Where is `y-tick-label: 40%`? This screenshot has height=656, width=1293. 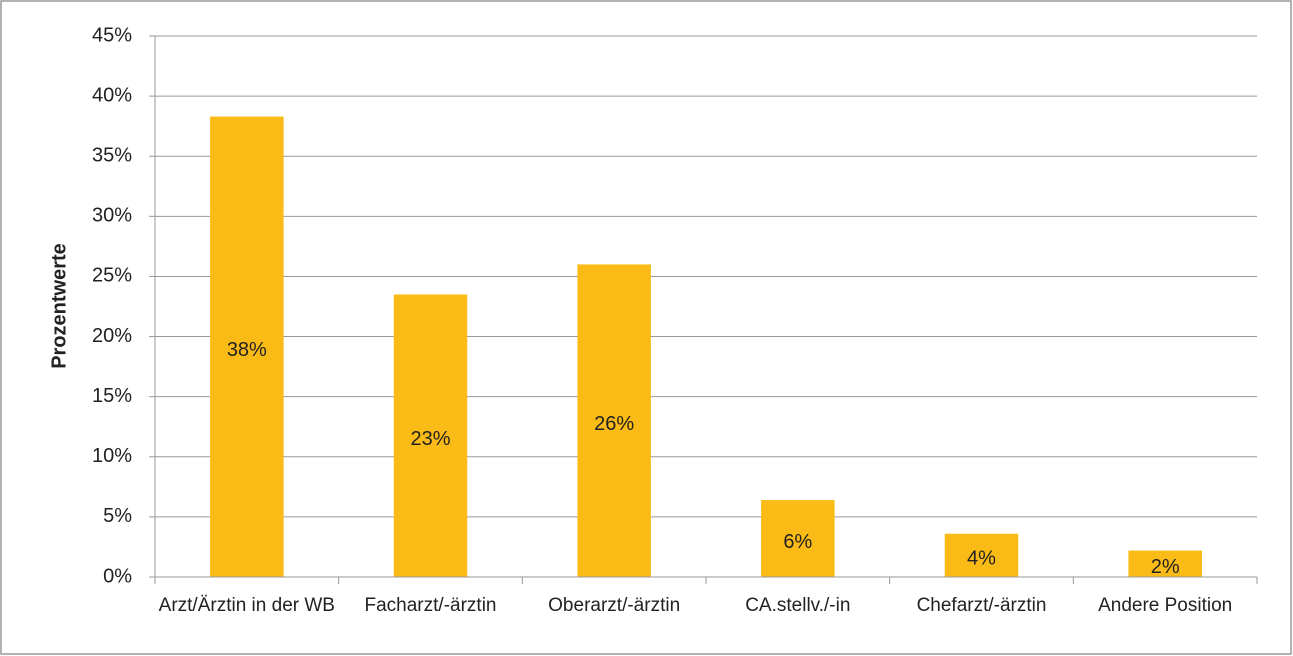 y-tick-label: 40% is located at coordinates (112, 95).